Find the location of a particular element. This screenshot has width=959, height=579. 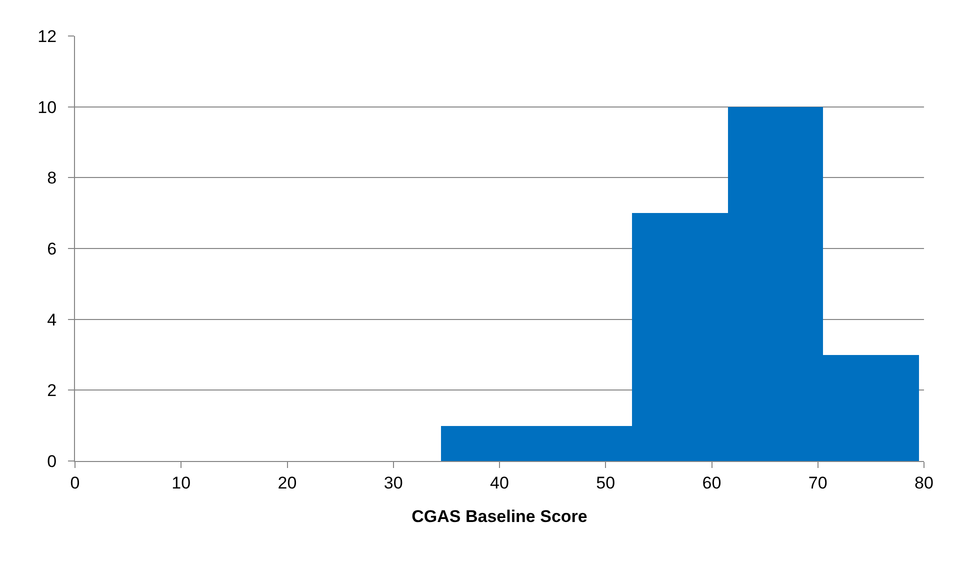

x-tick-label: 20 is located at coordinates (287, 482).